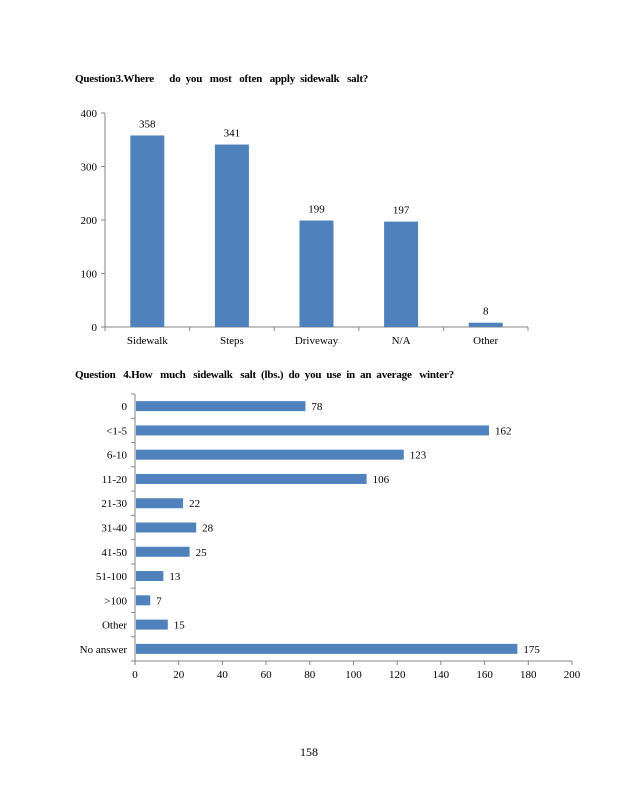 The image size is (618, 800). Describe the element at coordinates (117, 456) in the screenshot. I see `y-tick-label: 6-10` at that location.